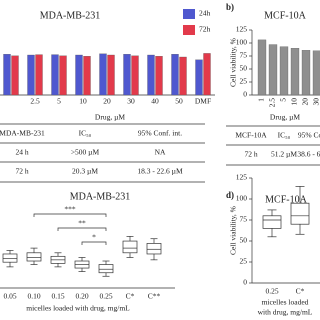 Image resolution: width=320 pixels, height=320 pixels. What do you see at coordinates (261, 100) in the screenshot?
I see `x-tick-label: 1` at bounding box center [261, 100].